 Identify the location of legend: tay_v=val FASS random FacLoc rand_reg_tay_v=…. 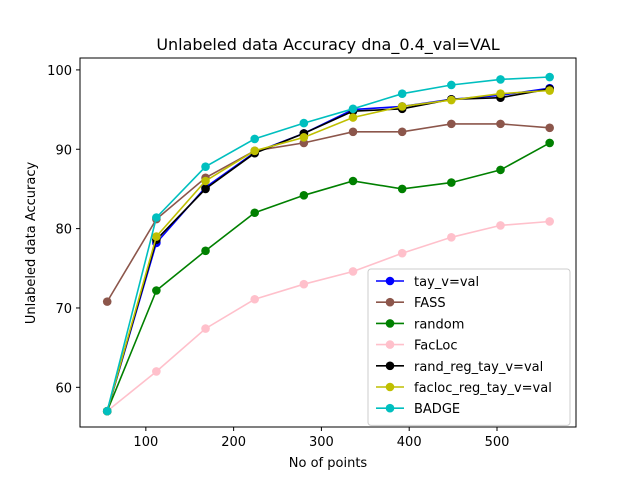
(469, 347).